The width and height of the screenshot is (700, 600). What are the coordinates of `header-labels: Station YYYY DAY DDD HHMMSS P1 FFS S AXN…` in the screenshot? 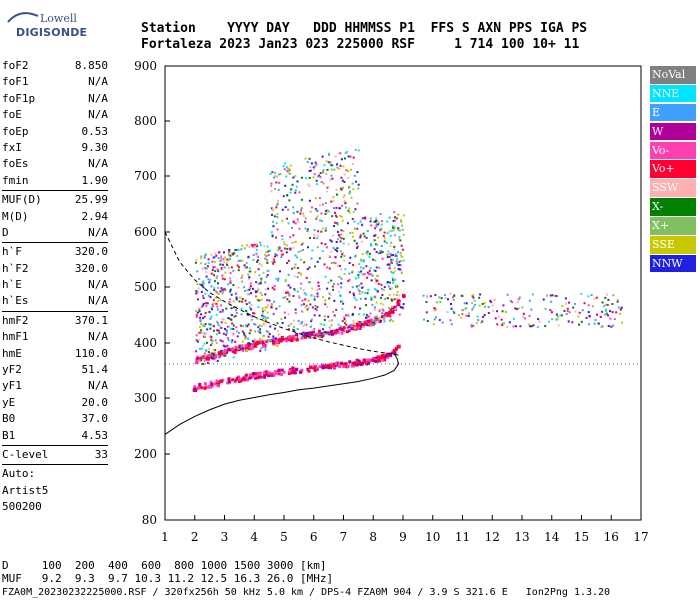 It's located at (364, 28).